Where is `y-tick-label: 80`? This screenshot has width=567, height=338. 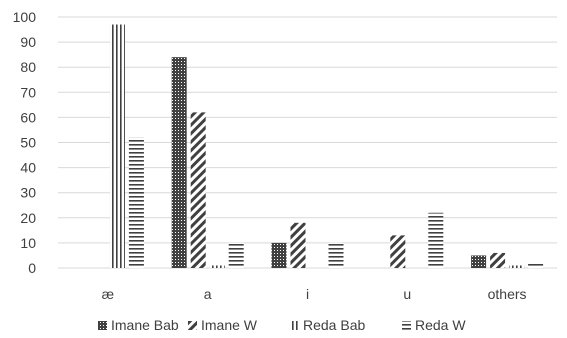
y-tick-label: 80 is located at coordinates (28, 67).